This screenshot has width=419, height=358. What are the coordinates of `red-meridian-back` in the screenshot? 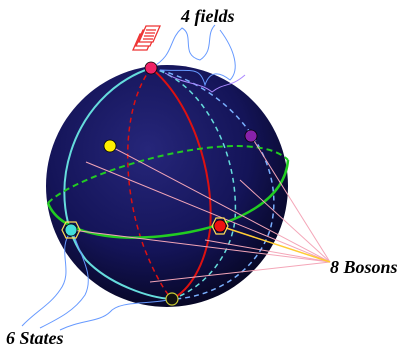 It's located at (149, 183).